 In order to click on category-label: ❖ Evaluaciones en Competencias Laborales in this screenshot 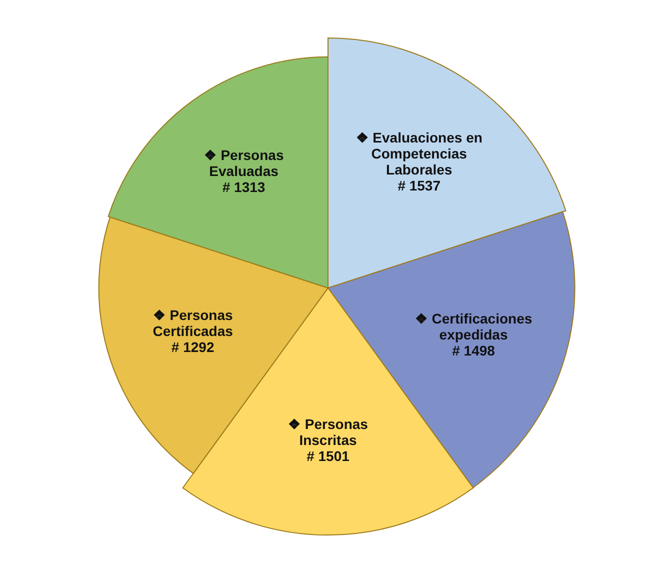, I will do `click(419, 154)`.